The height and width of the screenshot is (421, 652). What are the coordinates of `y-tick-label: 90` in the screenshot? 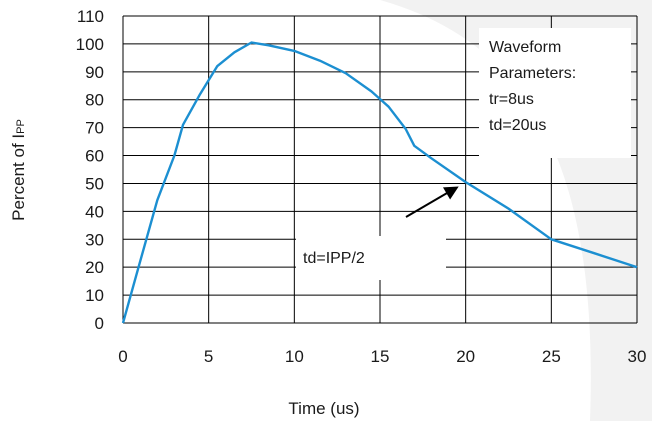 It's located at (94, 72).